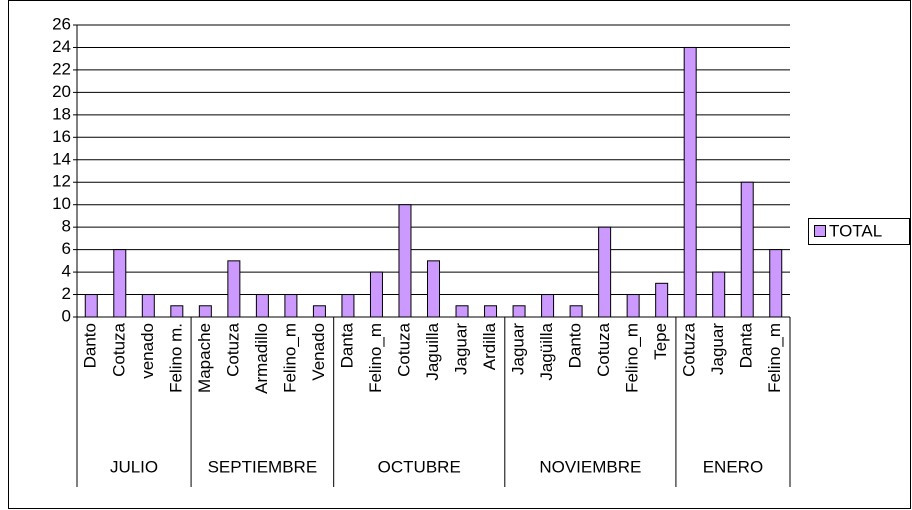  Describe the element at coordinates (66, 226) in the screenshot. I see `y-tick-label: 8` at that location.